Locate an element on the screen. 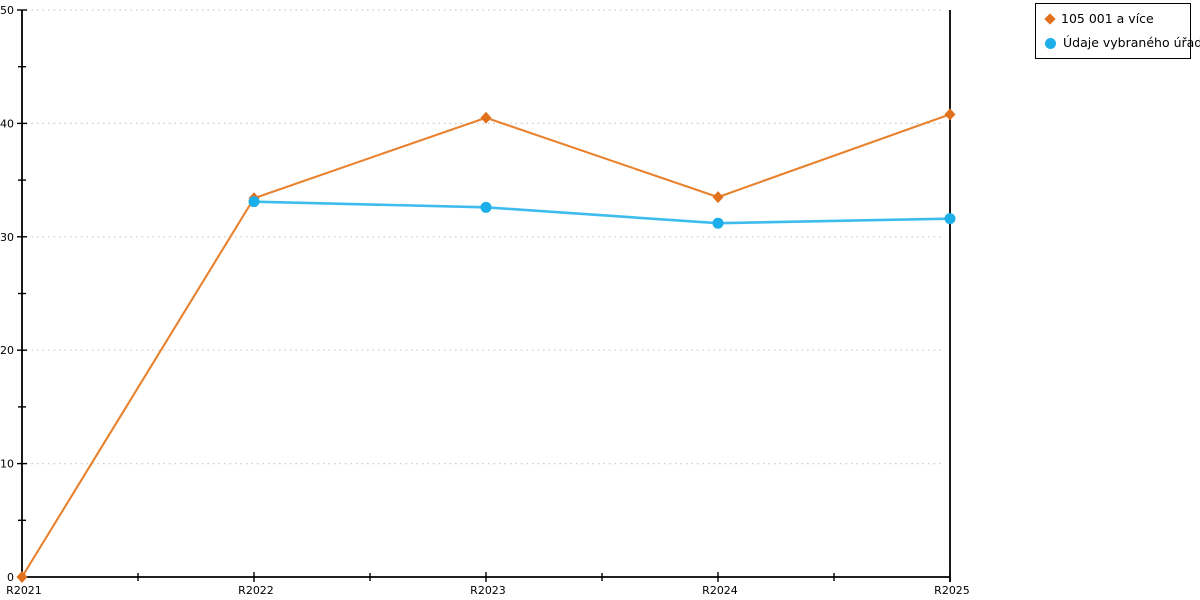 Image resolution: width=1200 pixels, height=600 pixels. legend-item-105001-a-vice: 105 001 a více is located at coordinates (1114, 18).